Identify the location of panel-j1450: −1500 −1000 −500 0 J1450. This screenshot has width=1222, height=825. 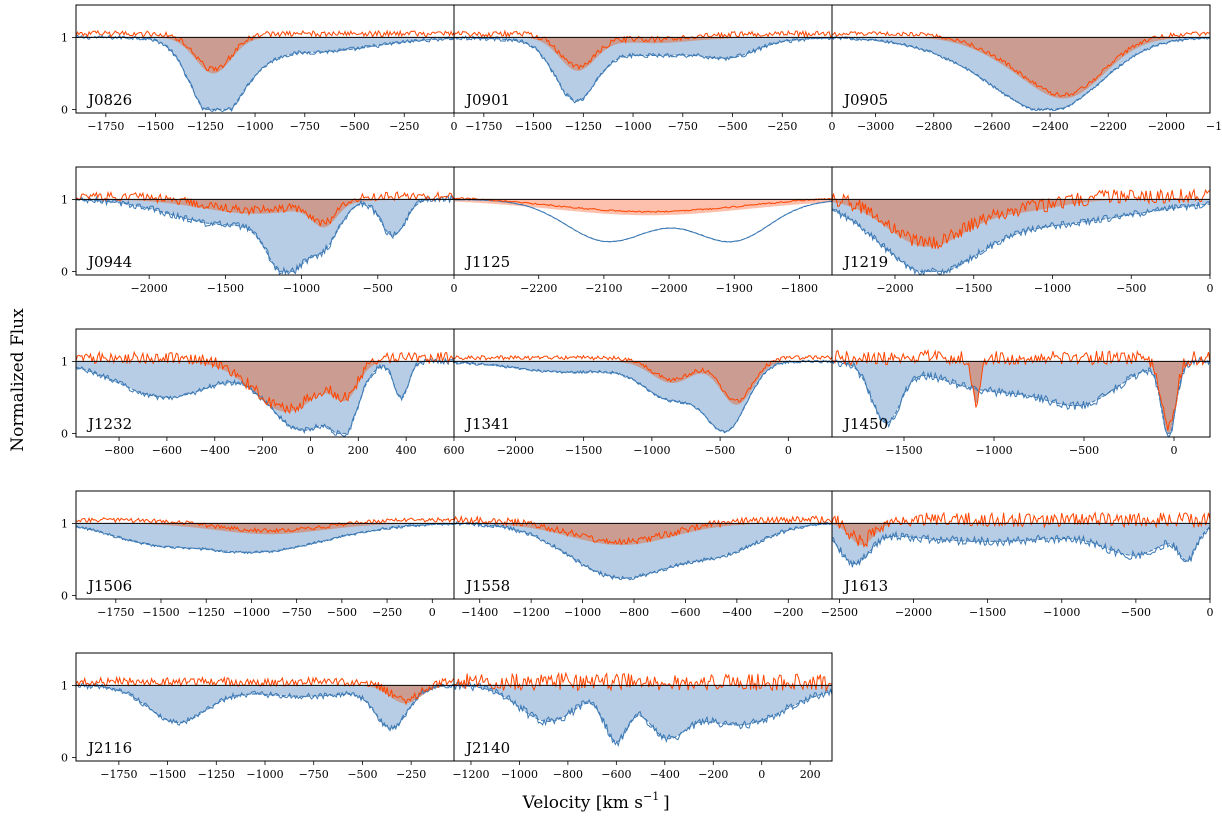
(1021, 392).